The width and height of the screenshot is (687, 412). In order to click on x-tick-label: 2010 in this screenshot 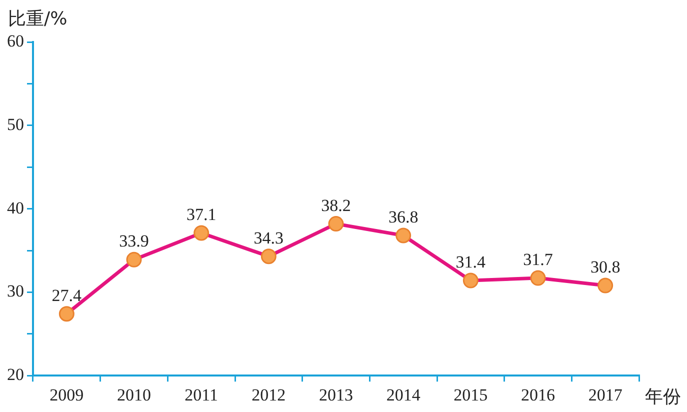, I will do `click(134, 394)`.